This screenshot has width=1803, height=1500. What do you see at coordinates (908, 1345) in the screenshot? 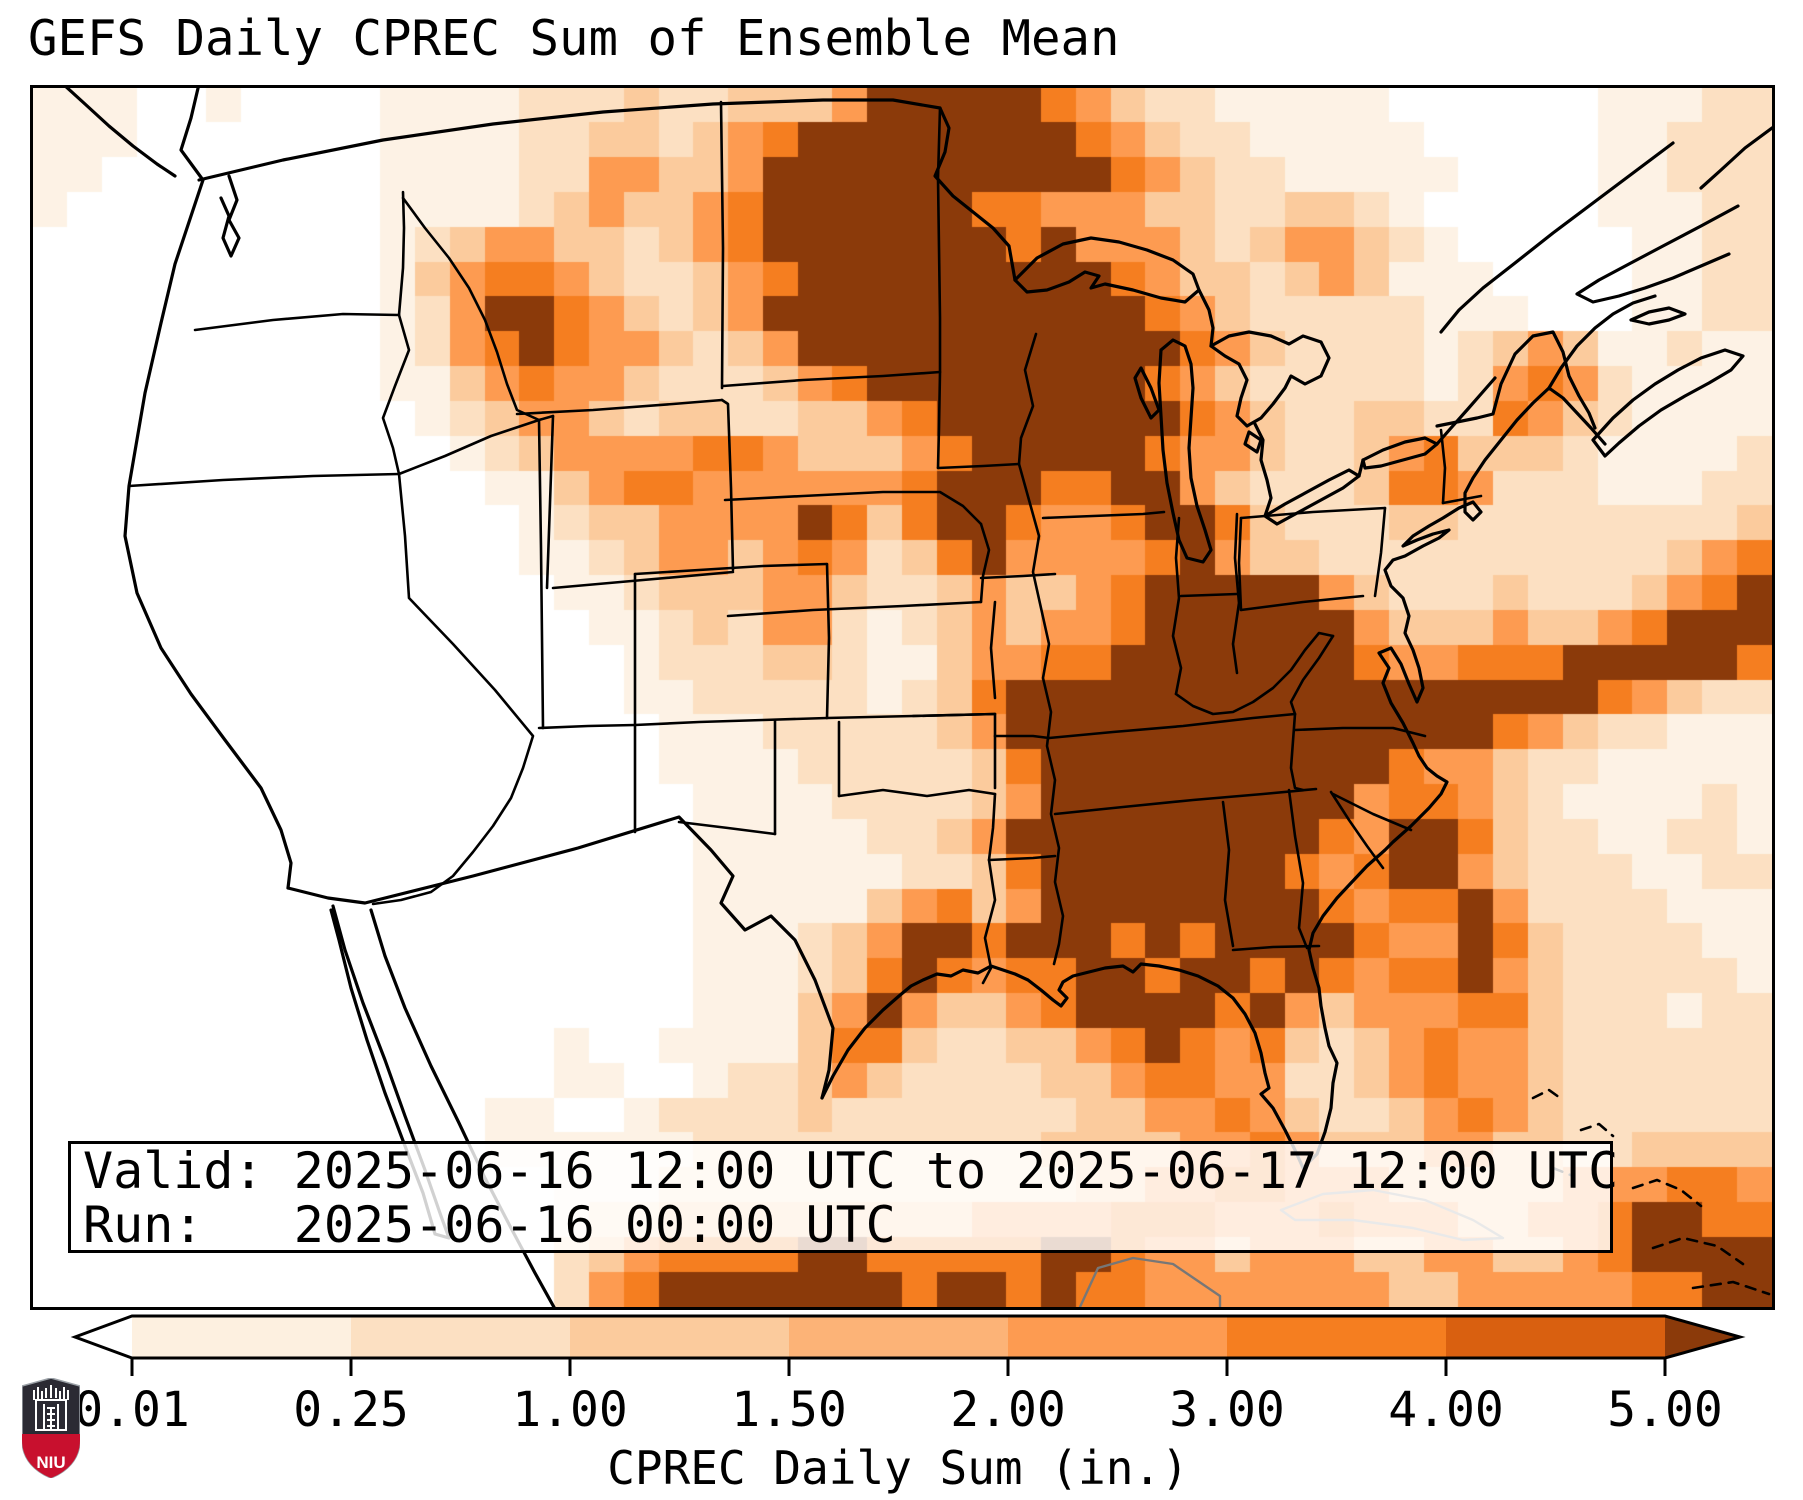
I see `colorbar` at bounding box center [908, 1345].